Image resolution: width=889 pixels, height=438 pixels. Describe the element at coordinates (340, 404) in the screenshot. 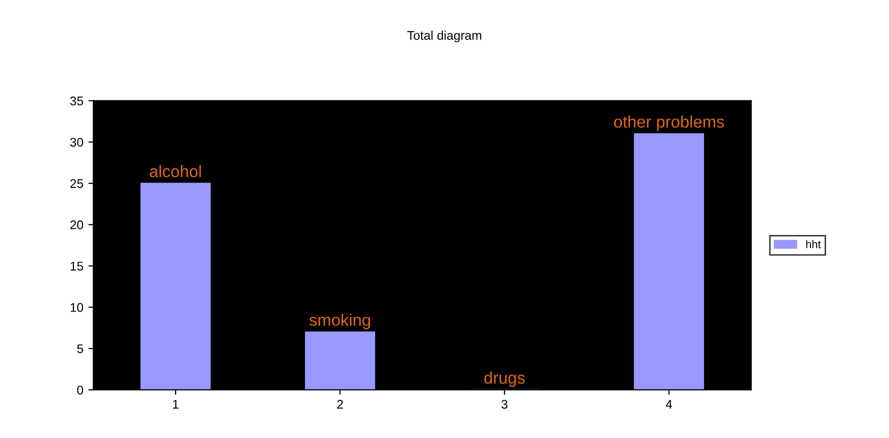

I see `x-tick-label: 2` at that location.